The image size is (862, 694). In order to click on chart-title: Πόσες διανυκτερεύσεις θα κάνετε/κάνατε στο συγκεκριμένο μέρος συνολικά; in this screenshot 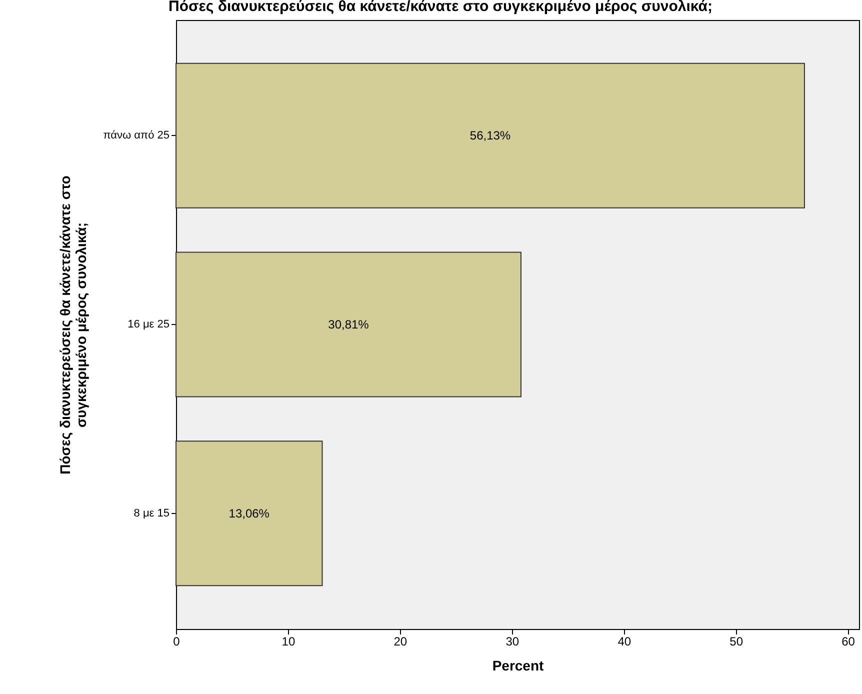, I will do `click(440, 7)`.